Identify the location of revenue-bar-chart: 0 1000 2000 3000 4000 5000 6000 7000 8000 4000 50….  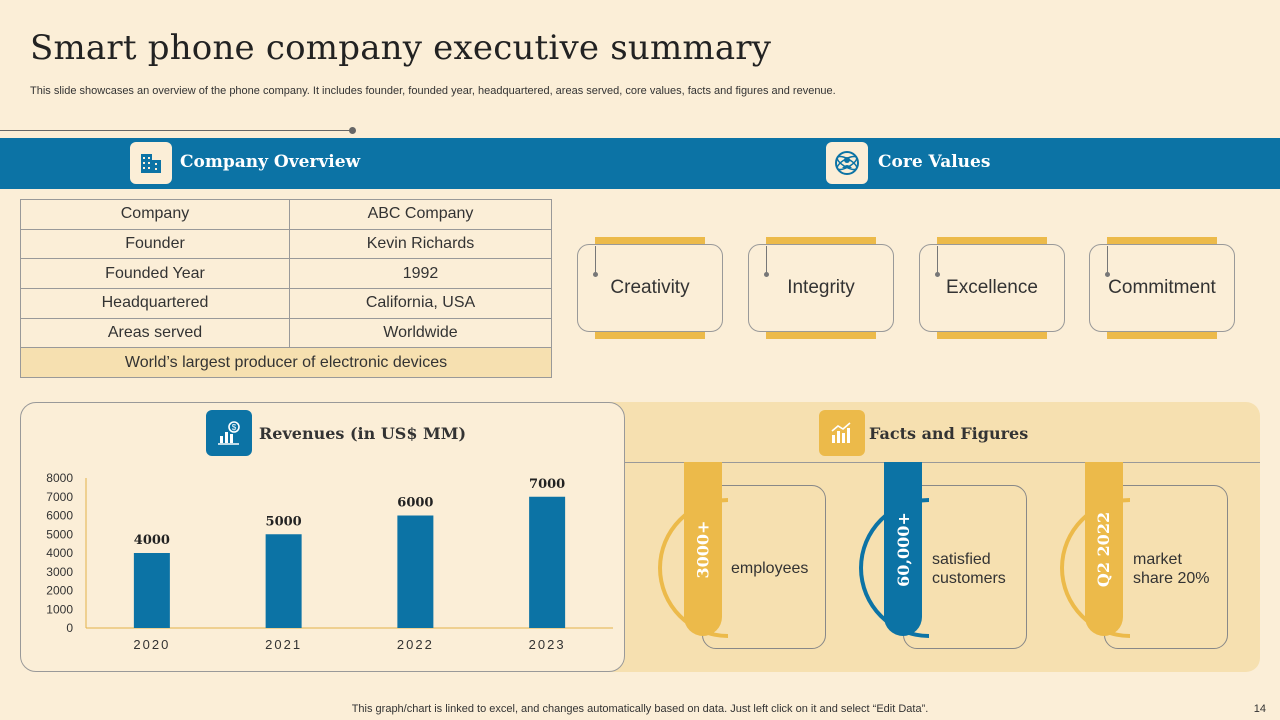
(329, 561).